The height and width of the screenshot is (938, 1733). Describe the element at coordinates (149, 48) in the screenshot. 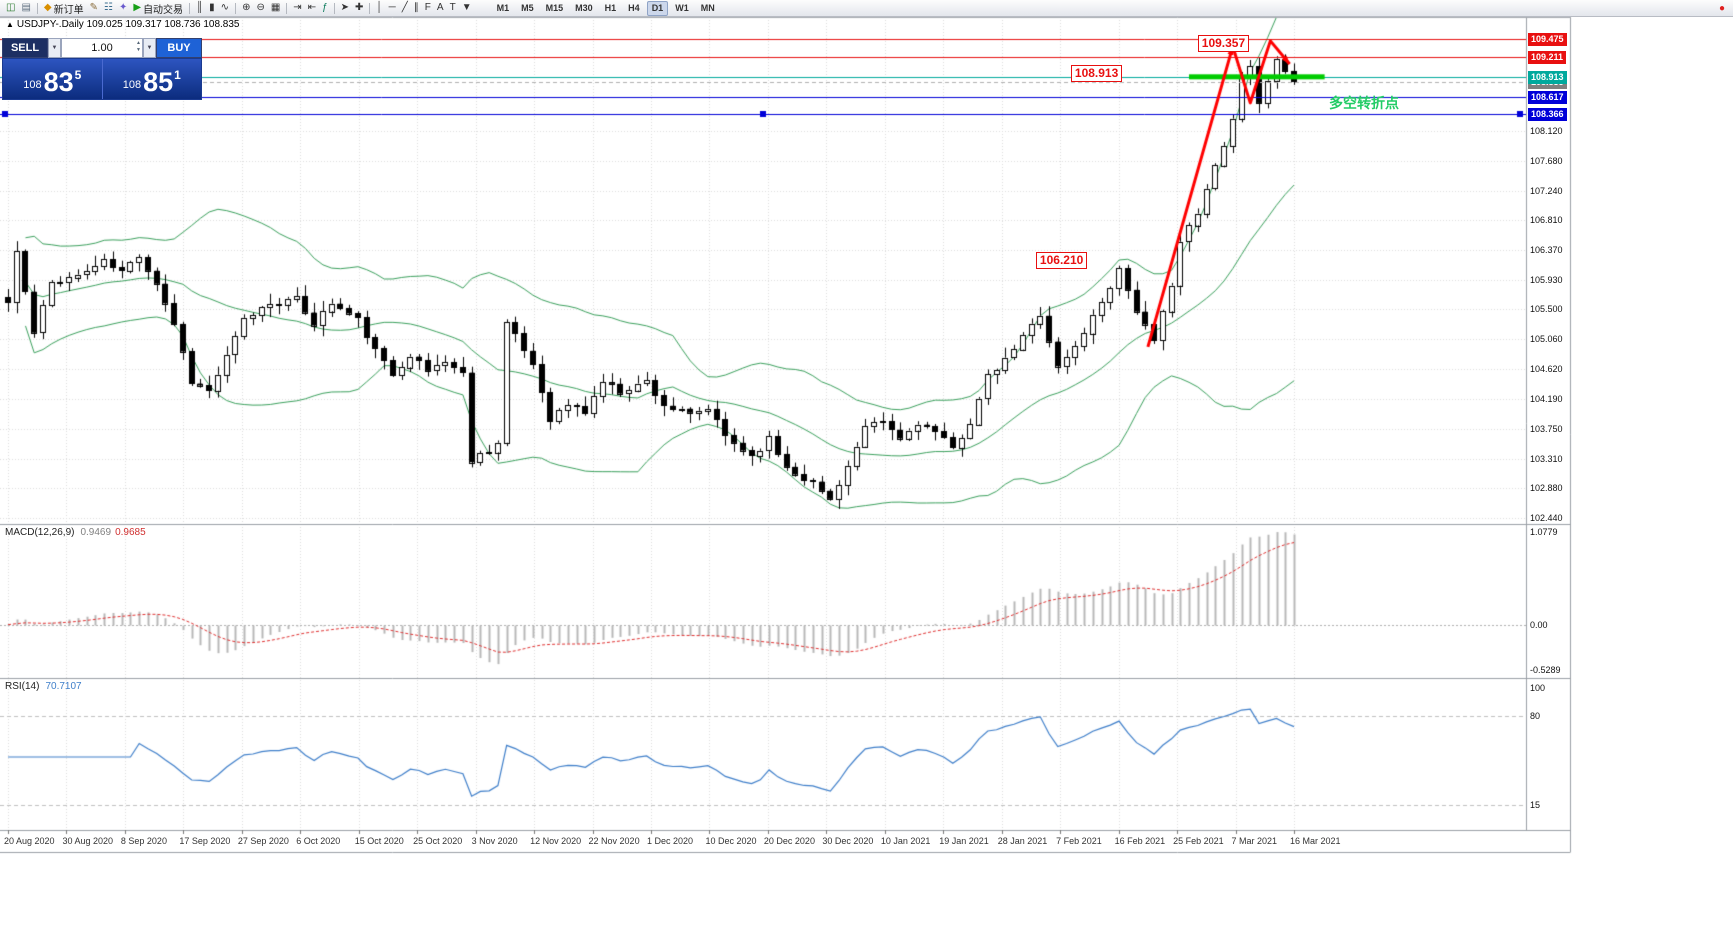

I see `buy-dropdown-button: ▼` at that location.